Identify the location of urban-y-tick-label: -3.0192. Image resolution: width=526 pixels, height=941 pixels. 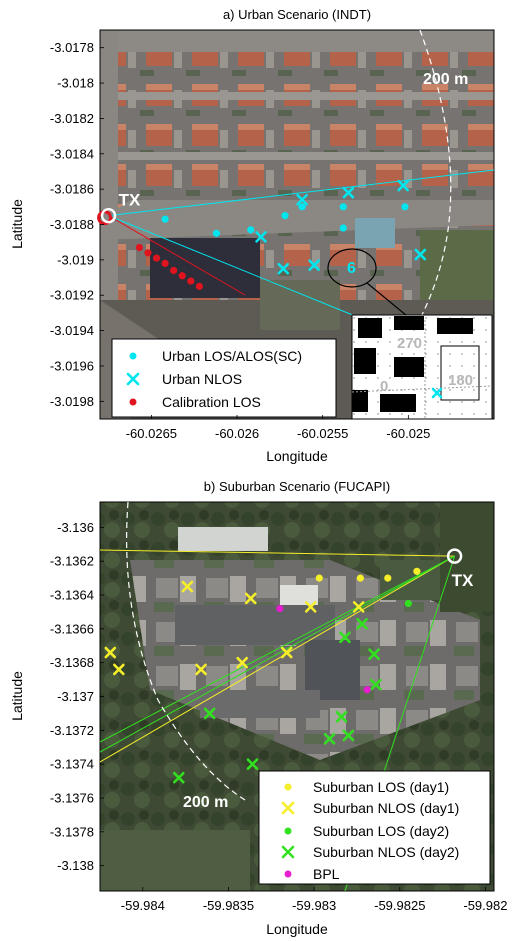
(72, 295).